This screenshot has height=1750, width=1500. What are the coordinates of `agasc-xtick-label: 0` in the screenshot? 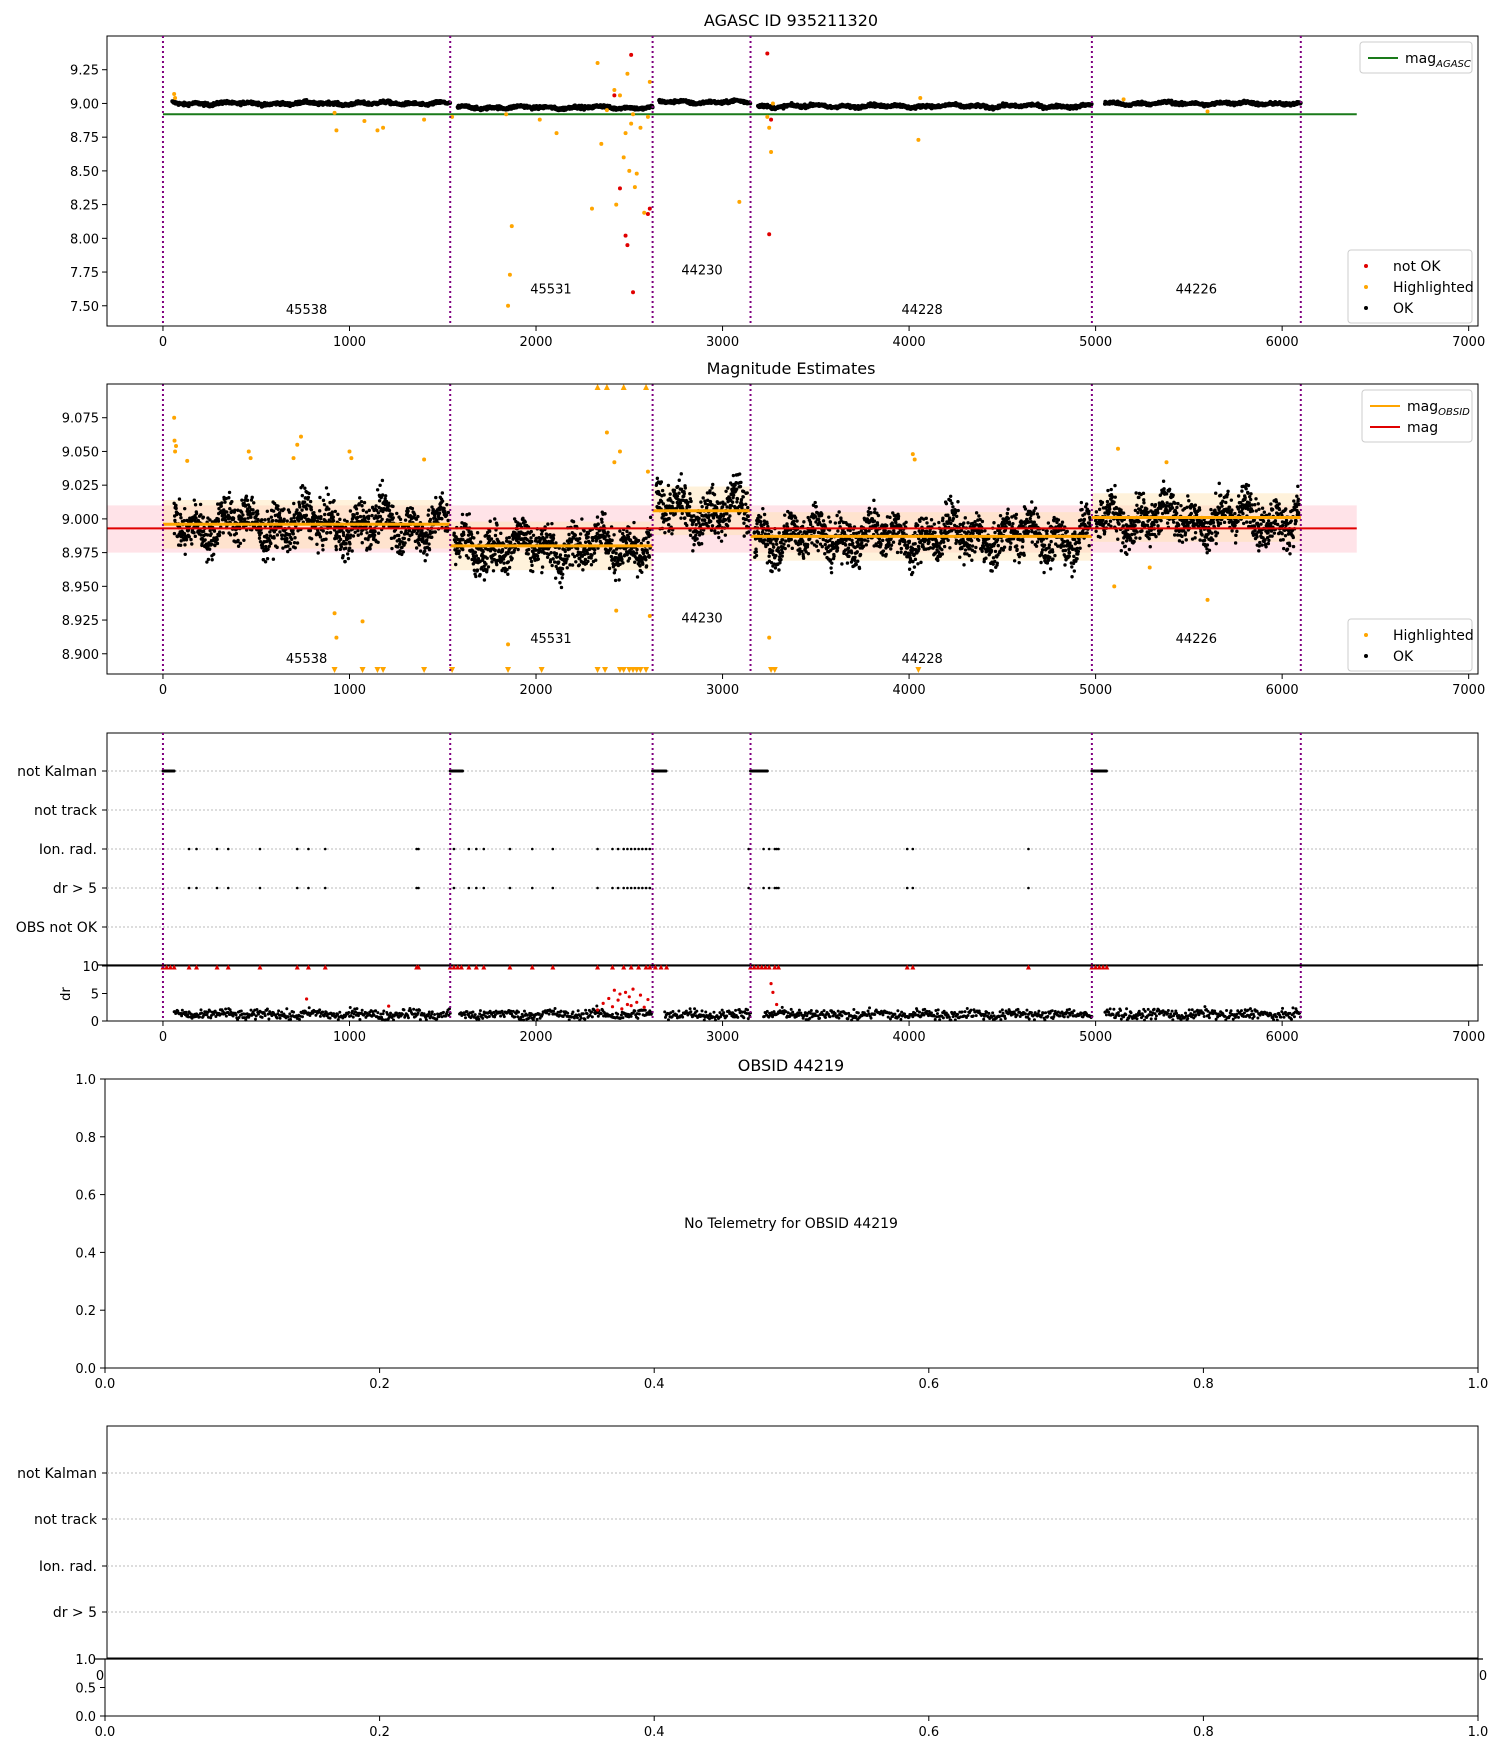 It's located at (163, 342).